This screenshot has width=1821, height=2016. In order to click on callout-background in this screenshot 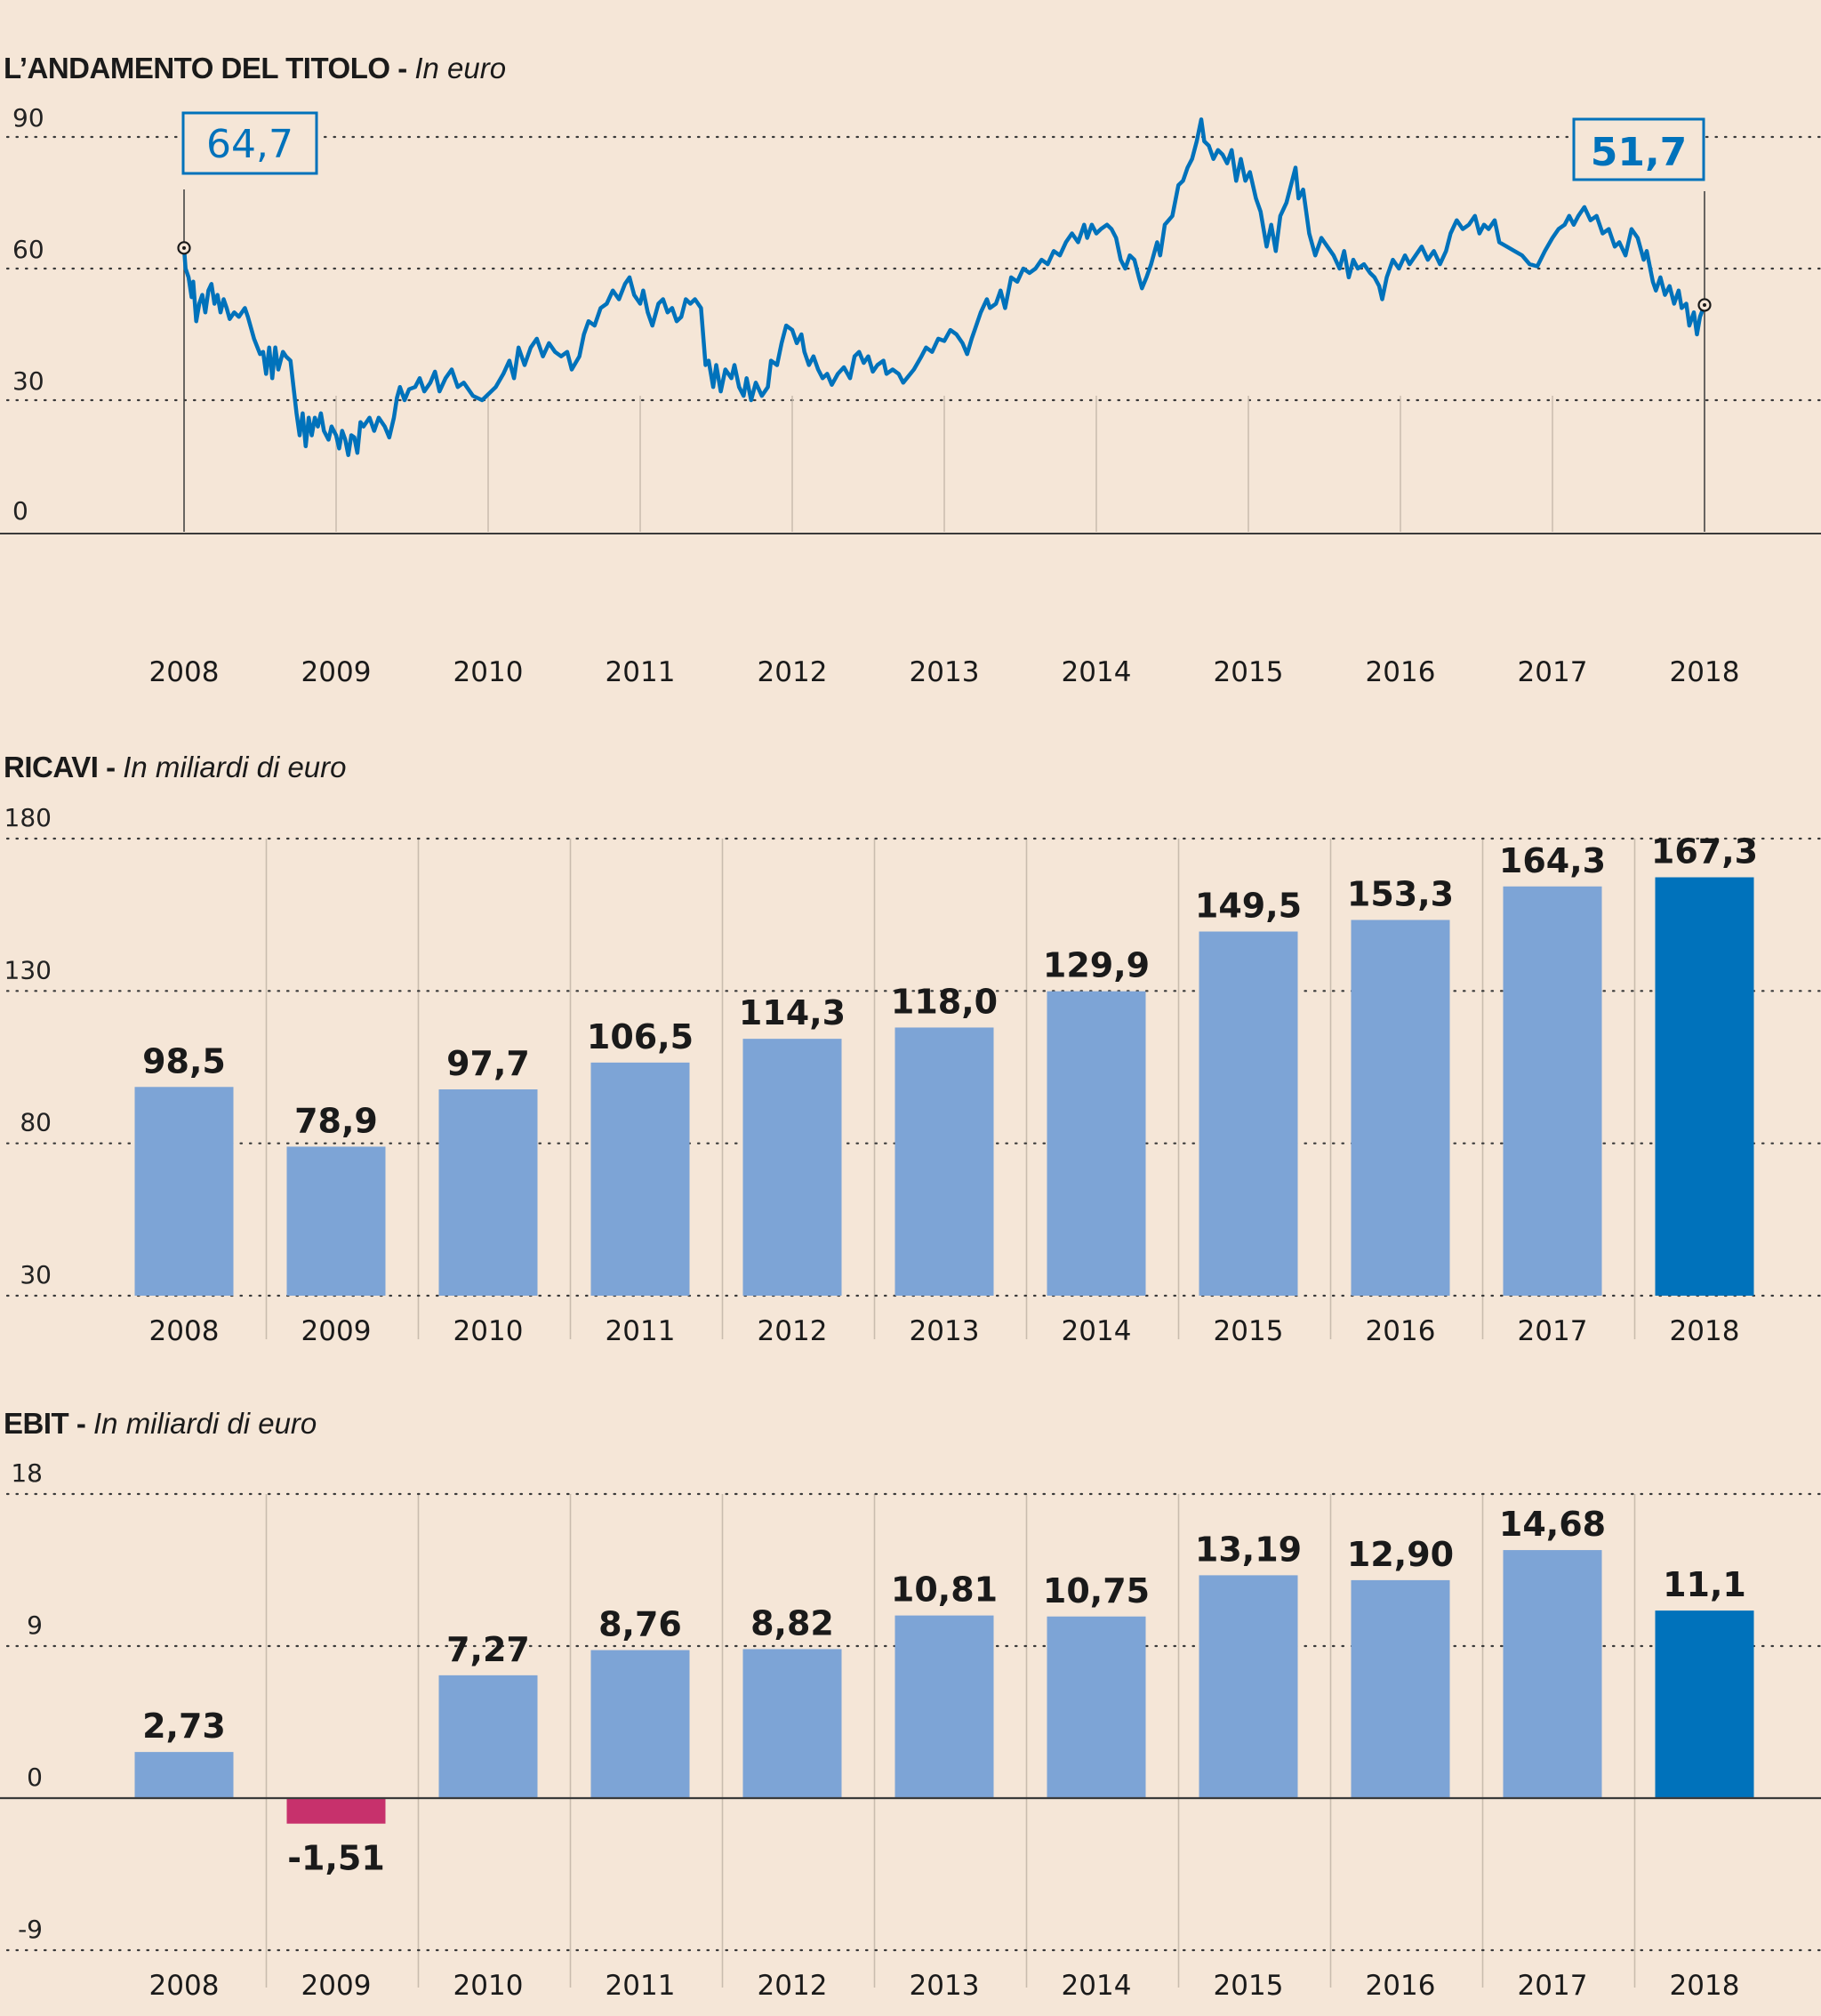, I will do `click(1639, 149)`.